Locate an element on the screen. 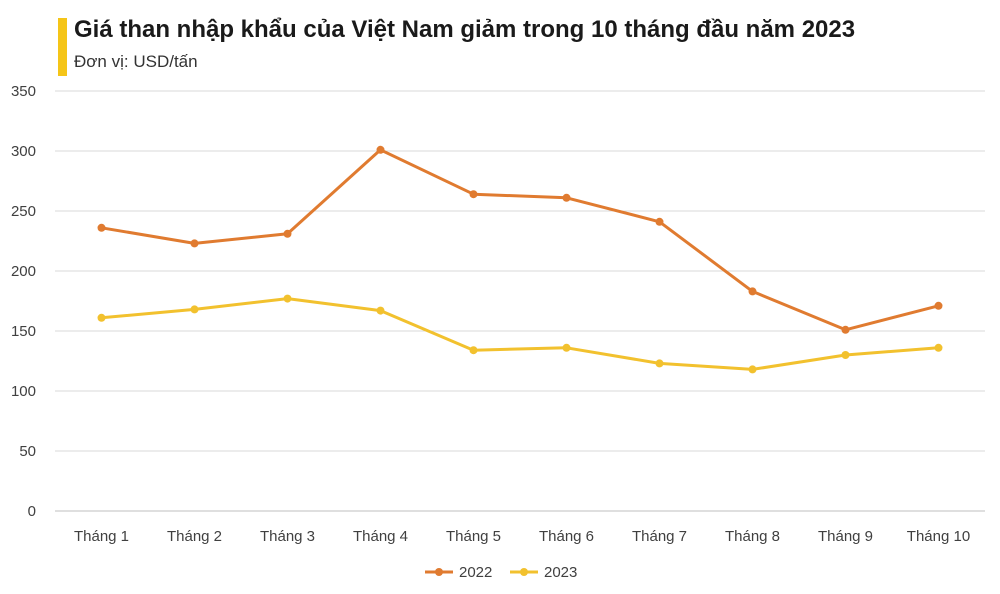  title-accent-bar is located at coordinates (62, 47).